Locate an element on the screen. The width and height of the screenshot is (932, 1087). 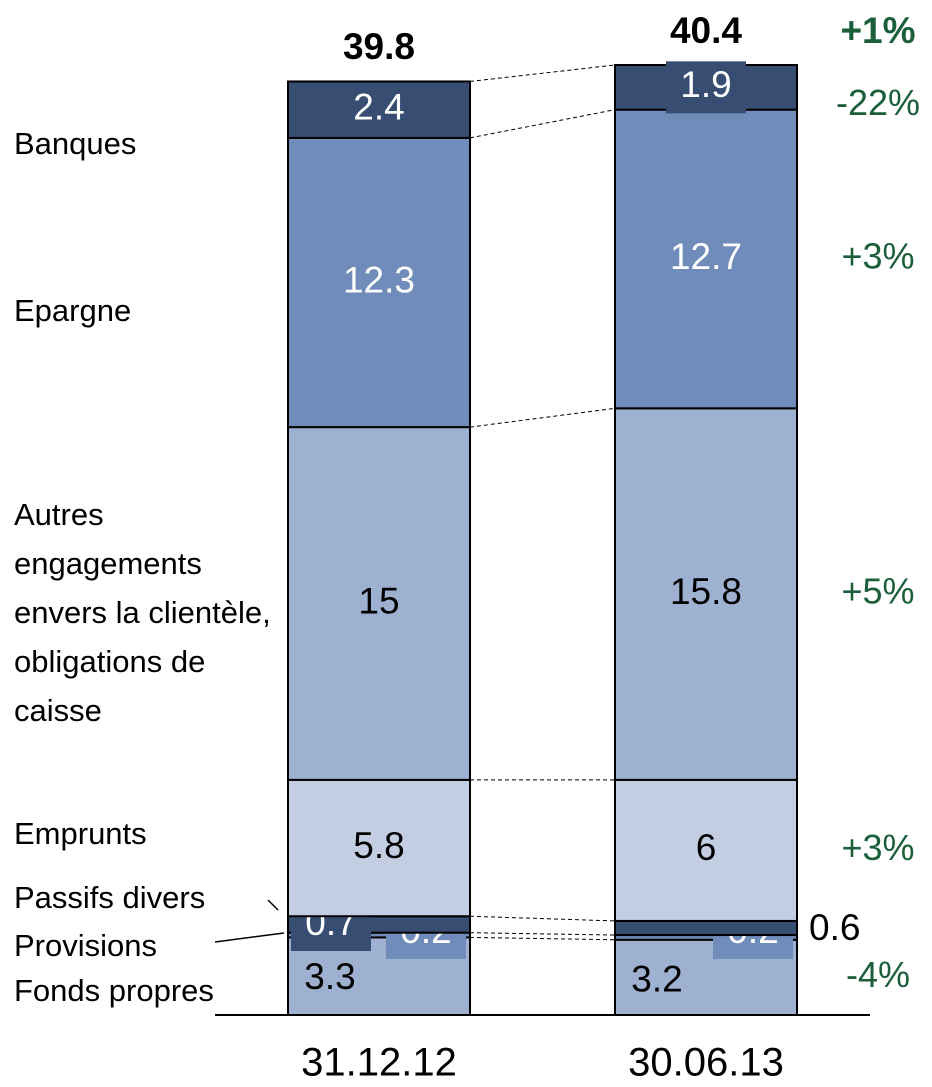
value-label: 2.4 is located at coordinates (378, 106).